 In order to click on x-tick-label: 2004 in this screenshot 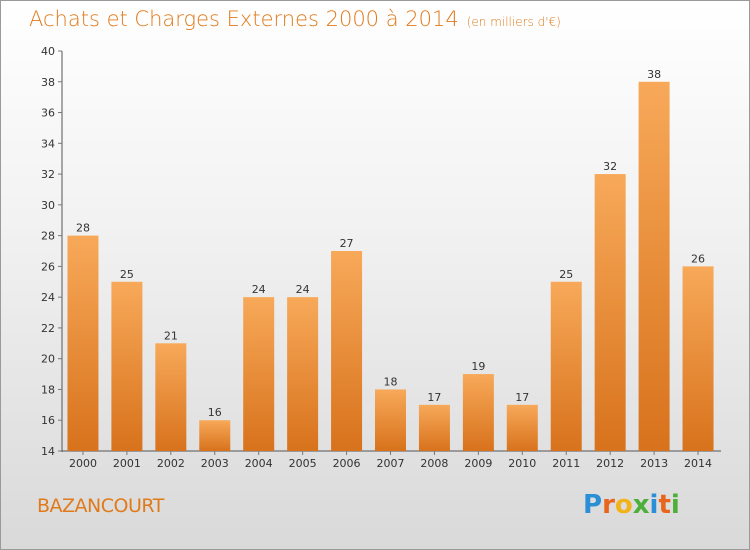, I will do `click(259, 463)`.